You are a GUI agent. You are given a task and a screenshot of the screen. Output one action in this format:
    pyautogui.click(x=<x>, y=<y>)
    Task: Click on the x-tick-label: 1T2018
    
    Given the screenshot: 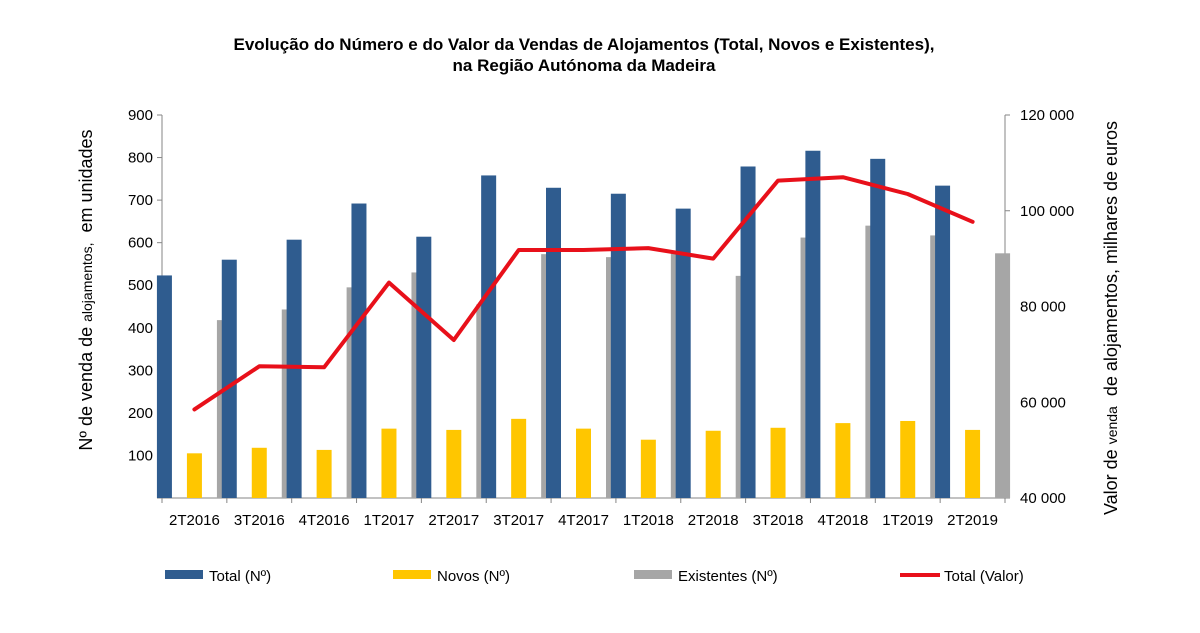 What is the action you would take?
    pyautogui.click(x=648, y=520)
    